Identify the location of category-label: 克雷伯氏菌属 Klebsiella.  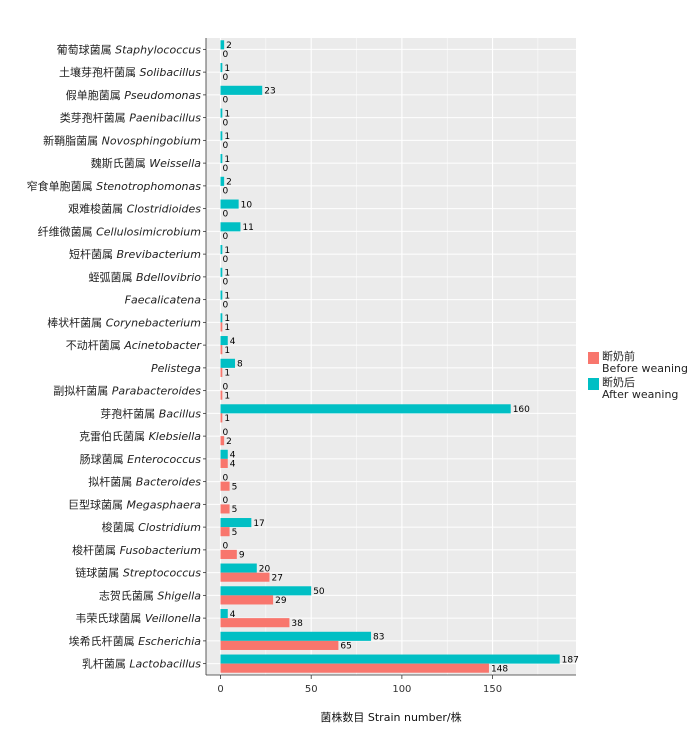
(140, 436).